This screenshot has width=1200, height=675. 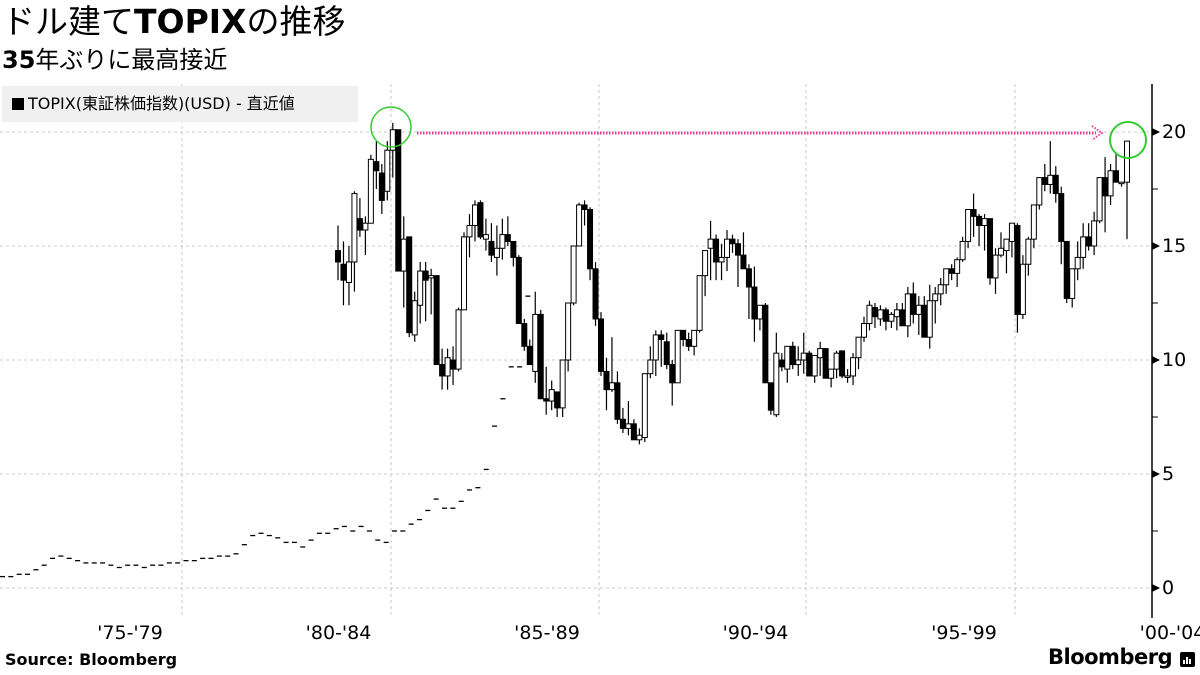 I want to click on x-tick-label: '85-'89, so click(x=547, y=633).